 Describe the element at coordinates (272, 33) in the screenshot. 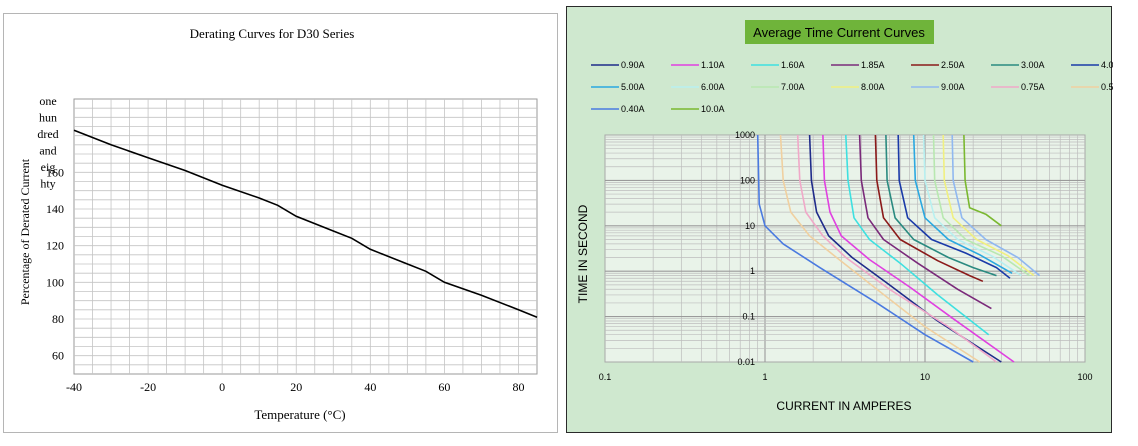

I see `derating-title: Derating Curves for D30 Series` at that location.